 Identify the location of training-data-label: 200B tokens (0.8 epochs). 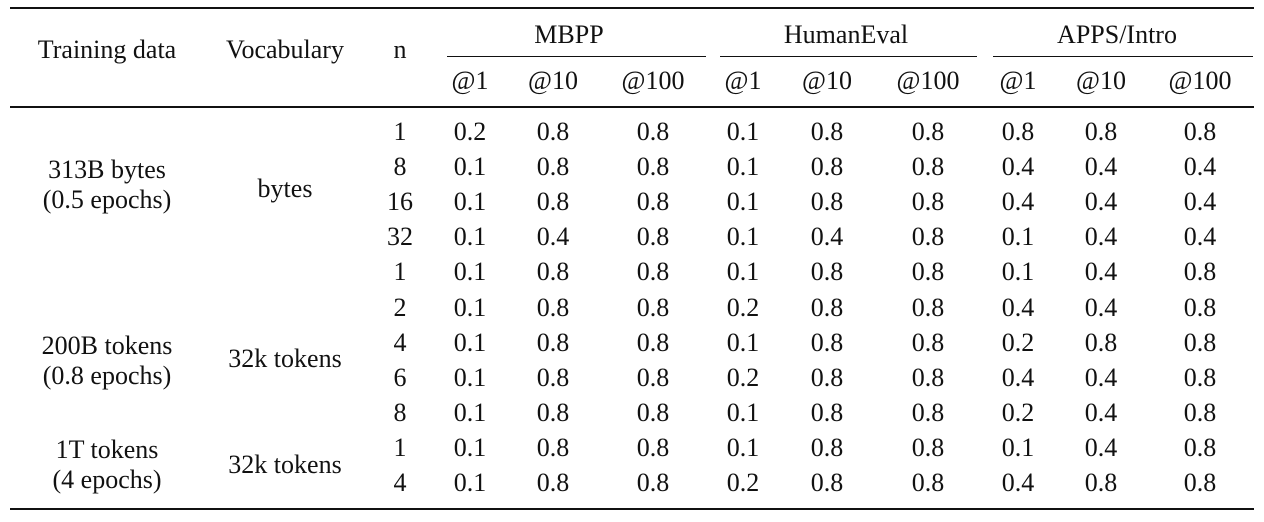
(107, 361).